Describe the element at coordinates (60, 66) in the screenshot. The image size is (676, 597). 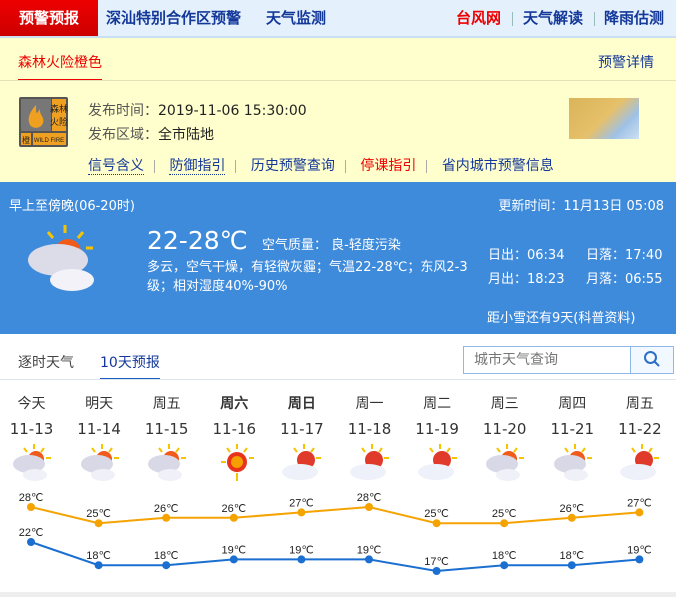
I see `warning-tab: 森林火险橙色` at that location.